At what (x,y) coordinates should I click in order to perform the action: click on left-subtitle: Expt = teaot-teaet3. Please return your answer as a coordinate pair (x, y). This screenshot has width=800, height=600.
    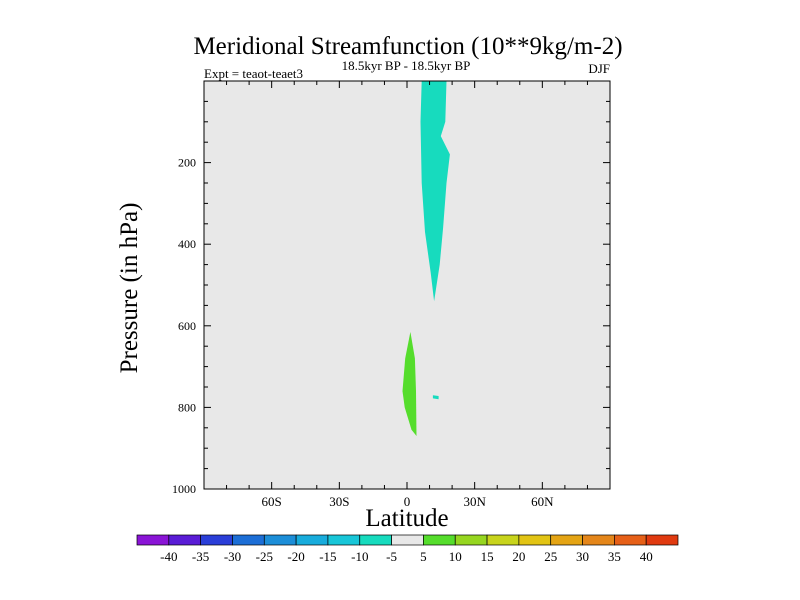
    Looking at the image, I should click on (253, 73).